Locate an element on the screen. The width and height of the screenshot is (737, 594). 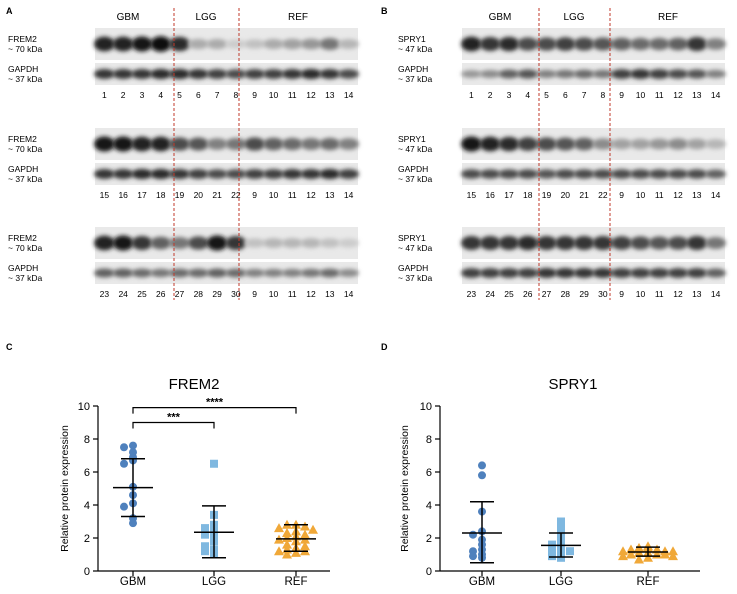
lane-number: 12 is located at coordinates (311, 195).